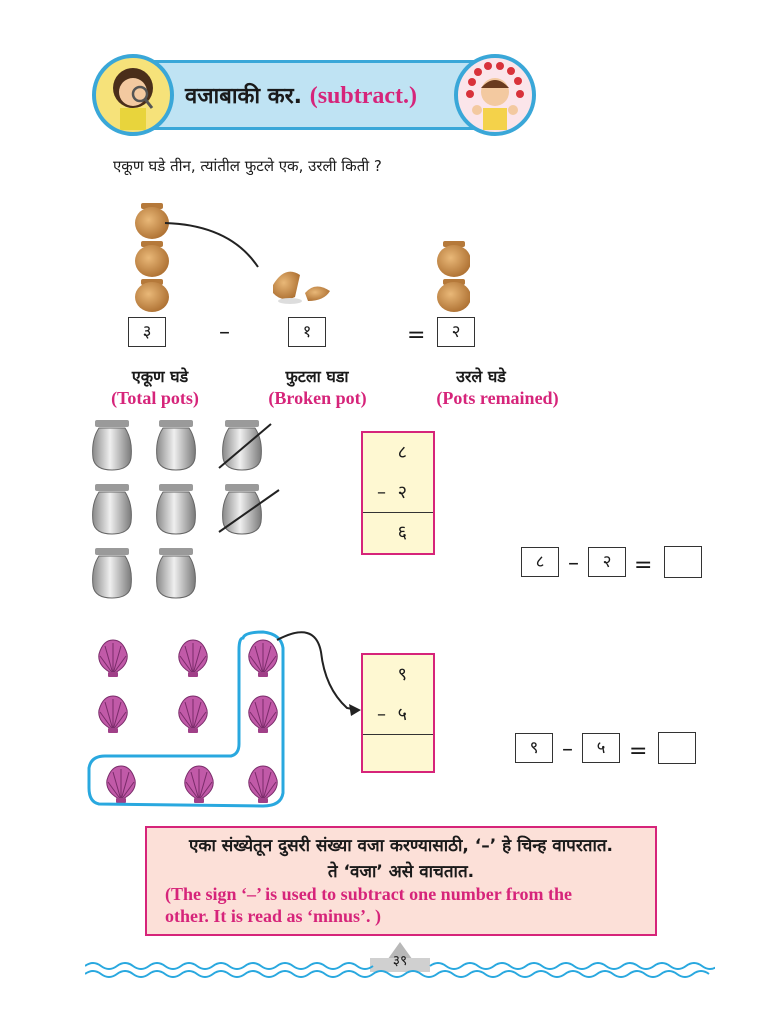 The width and height of the screenshot is (767, 1024). I want to click on vessels-column-box: ८ –२ ६, so click(398, 493).